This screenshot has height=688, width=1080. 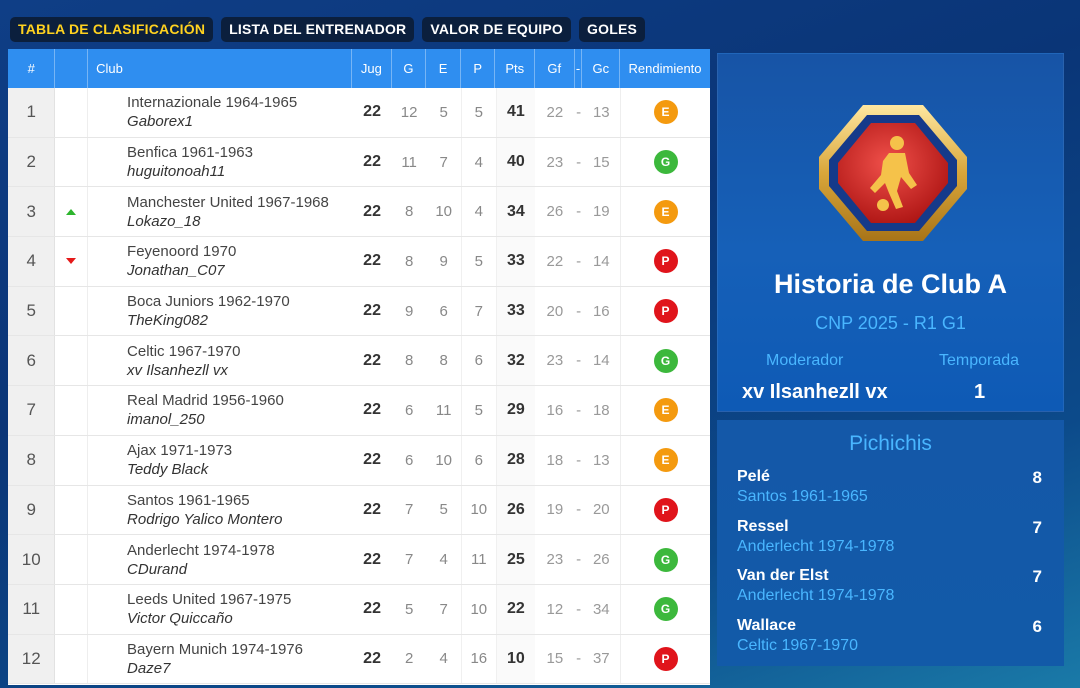 What do you see at coordinates (601, 659) in the screenshot?
I see `goals-against-cell: 37` at bounding box center [601, 659].